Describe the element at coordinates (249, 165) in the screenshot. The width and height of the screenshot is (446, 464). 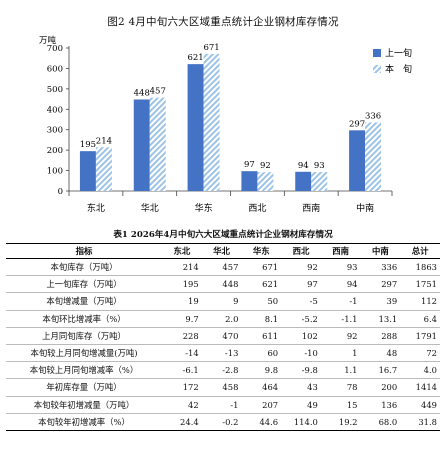
I see `bar-value-label: 97` at that location.